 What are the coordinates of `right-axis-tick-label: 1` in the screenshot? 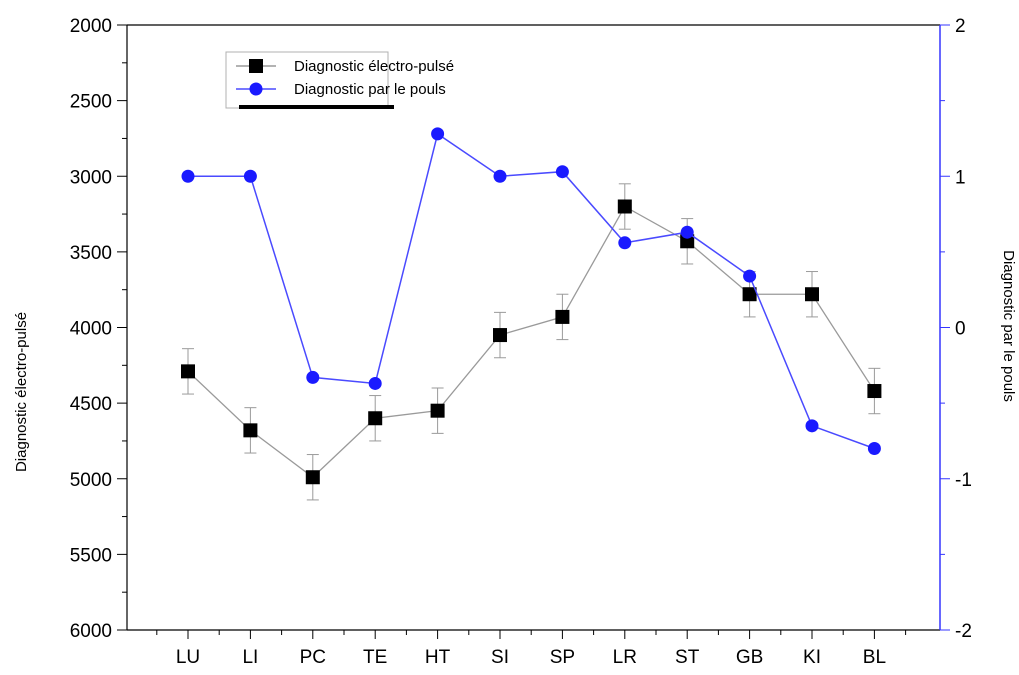 It's located at (960, 177).